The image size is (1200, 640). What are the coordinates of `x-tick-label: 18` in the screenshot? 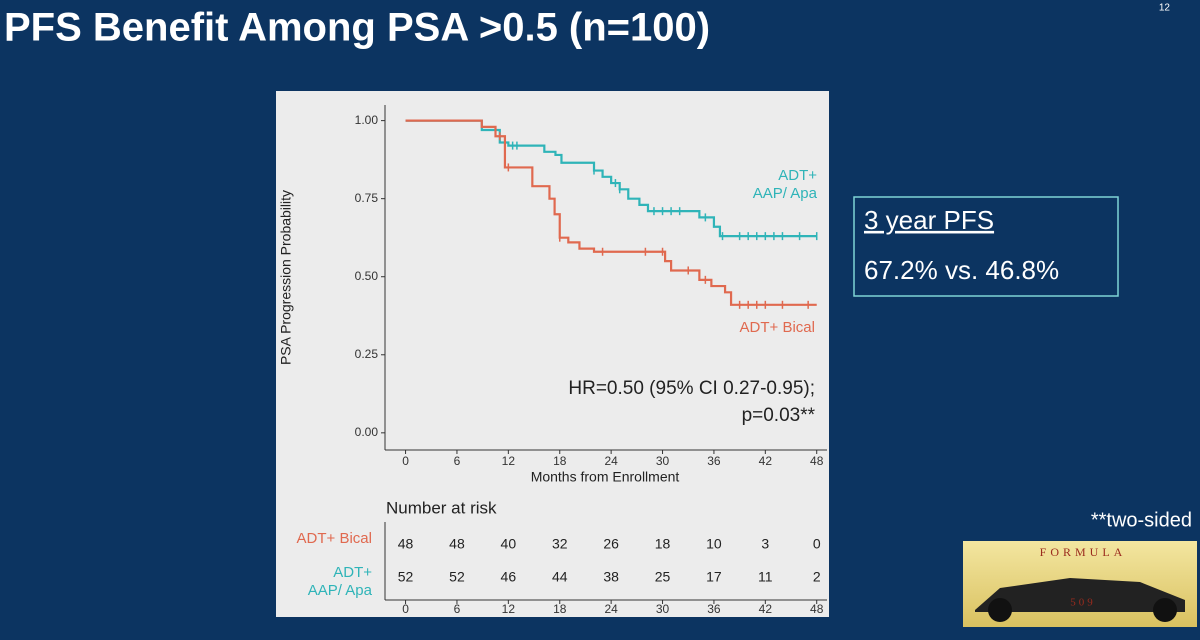 It's located at (560, 461).